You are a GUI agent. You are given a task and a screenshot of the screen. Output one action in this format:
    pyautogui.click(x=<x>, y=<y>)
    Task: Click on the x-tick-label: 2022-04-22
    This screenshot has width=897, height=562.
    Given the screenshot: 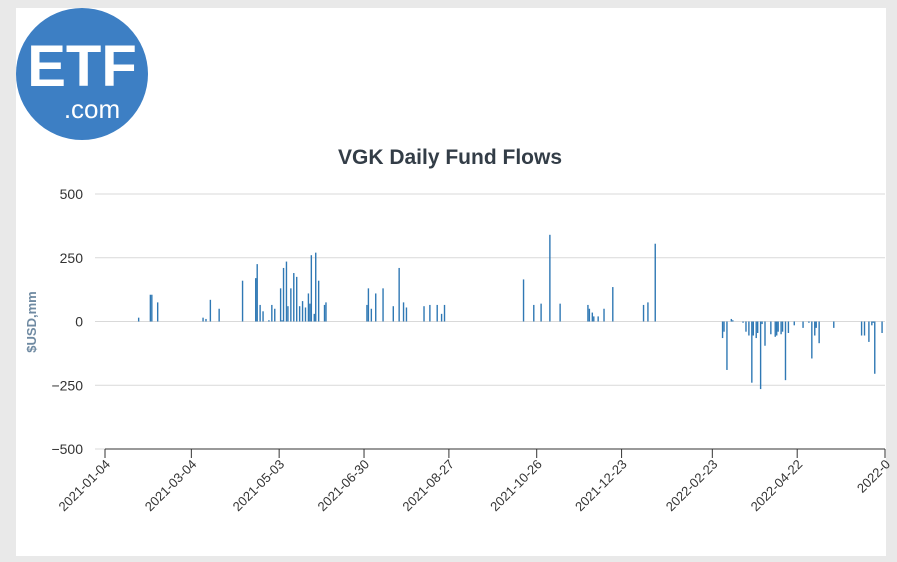 What is the action you would take?
    pyautogui.click(x=777, y=486)
    